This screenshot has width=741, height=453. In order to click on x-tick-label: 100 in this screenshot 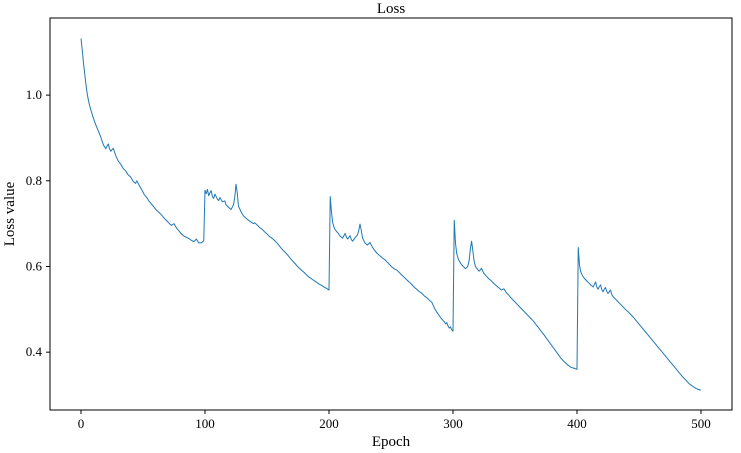, I will do `click(205, 423)`.